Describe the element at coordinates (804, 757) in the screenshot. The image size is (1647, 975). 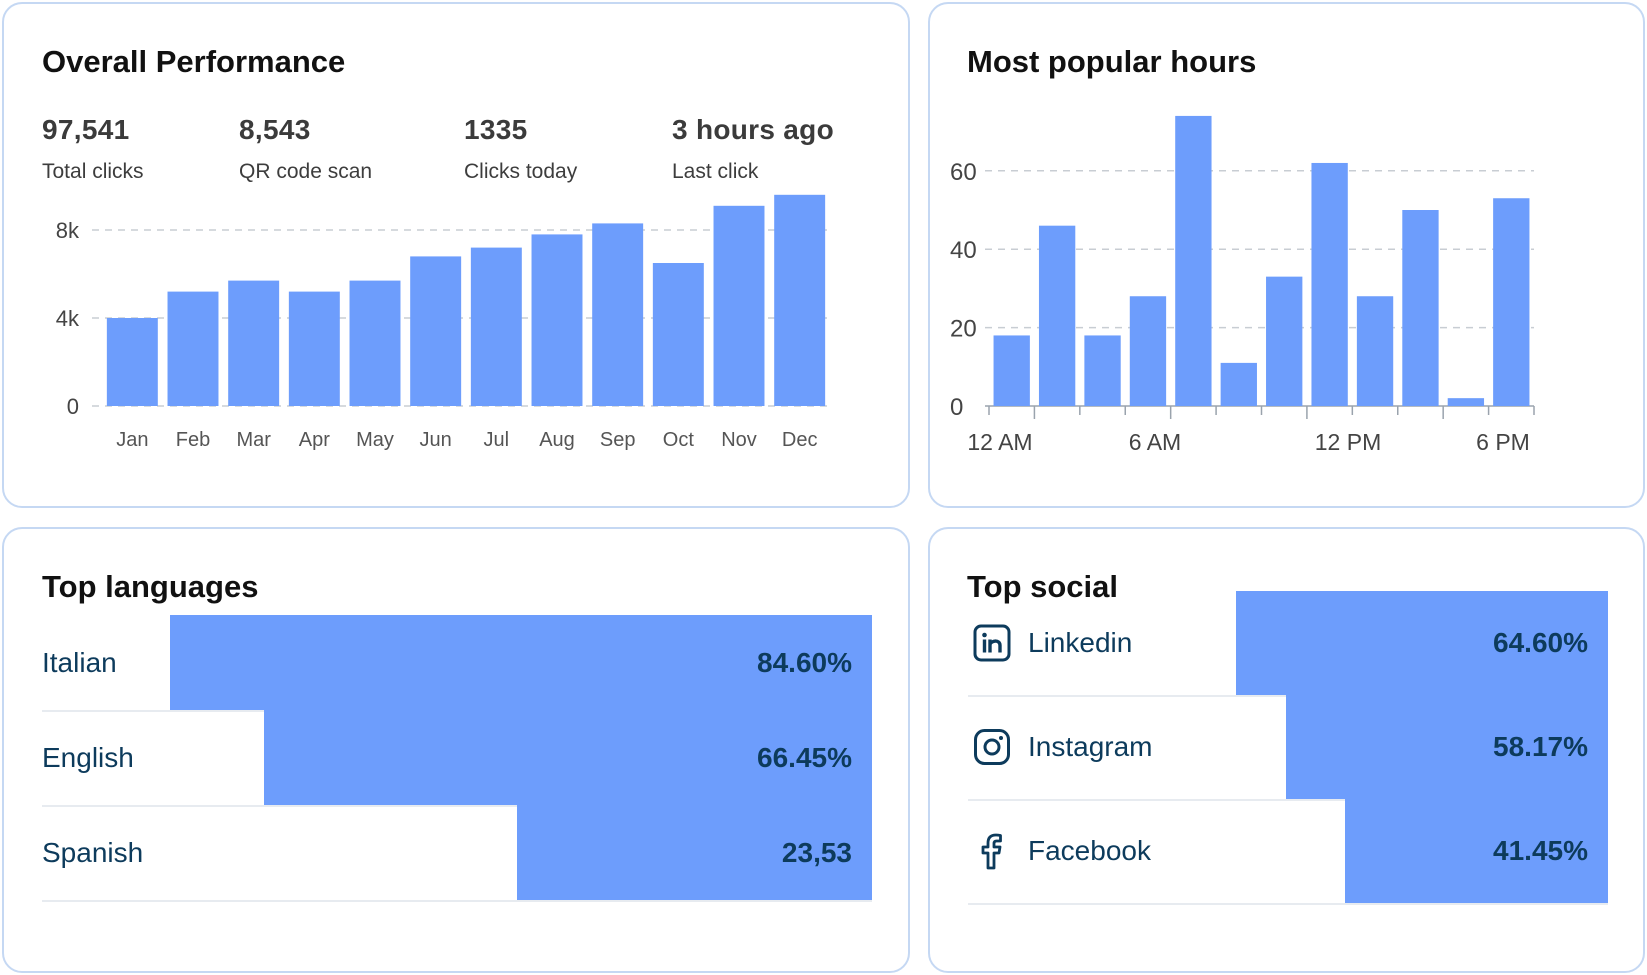
I see `language-percentage: 66.45%` at that location.